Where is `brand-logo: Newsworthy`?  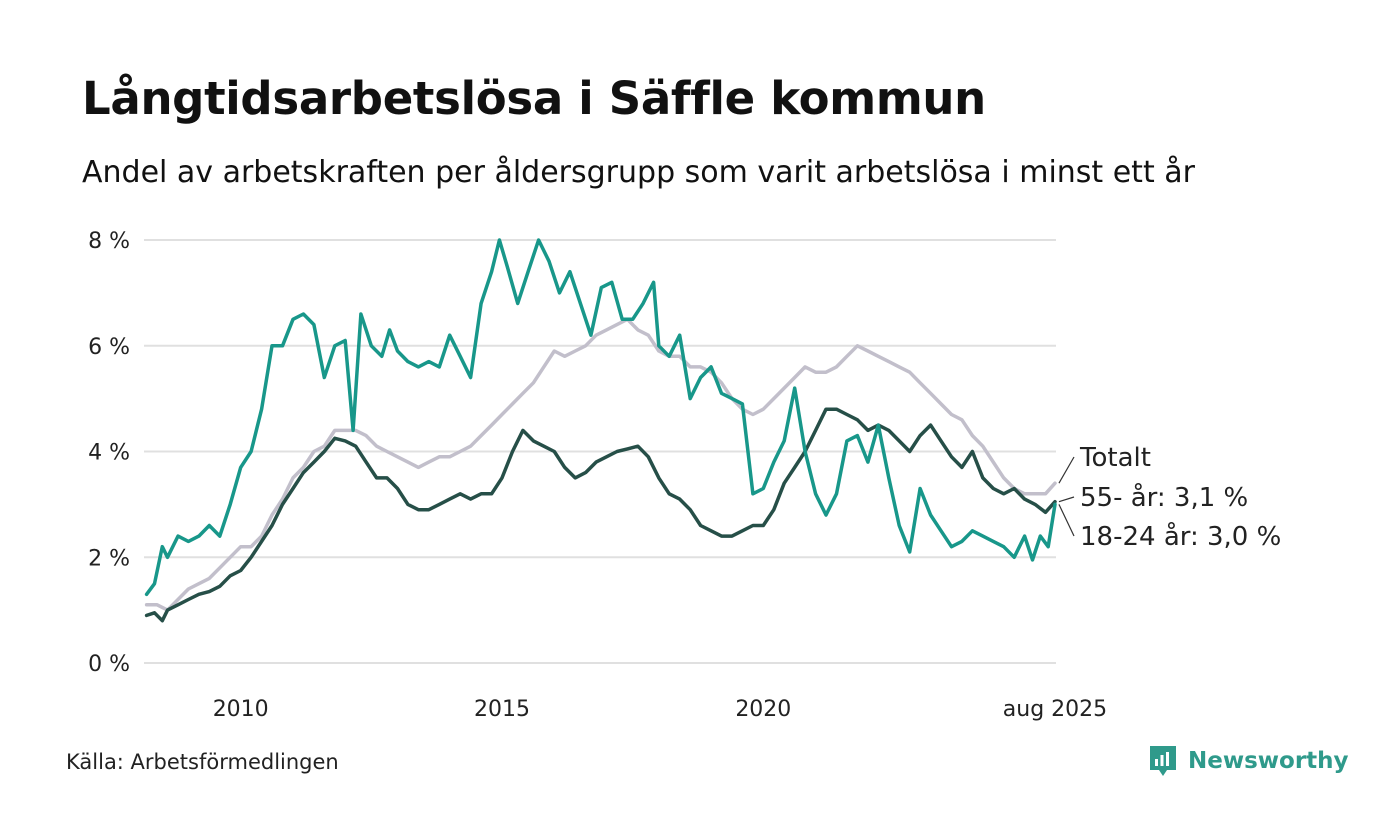 brand-logo: Newsworthy is located at coordinates (1248, 761).